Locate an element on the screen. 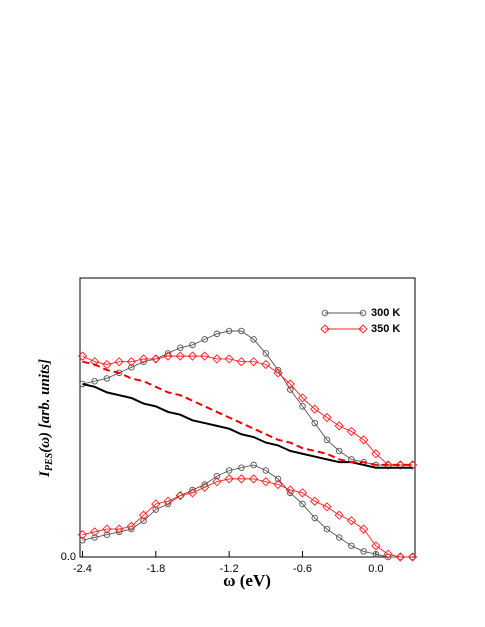  x-axis-label: ω (eV) is located at coordinates (247, 580).